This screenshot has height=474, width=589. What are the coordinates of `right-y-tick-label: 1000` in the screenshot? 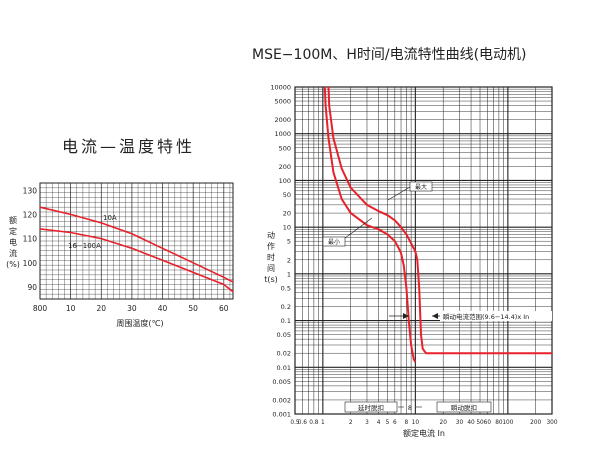 It's located at (282, 134).